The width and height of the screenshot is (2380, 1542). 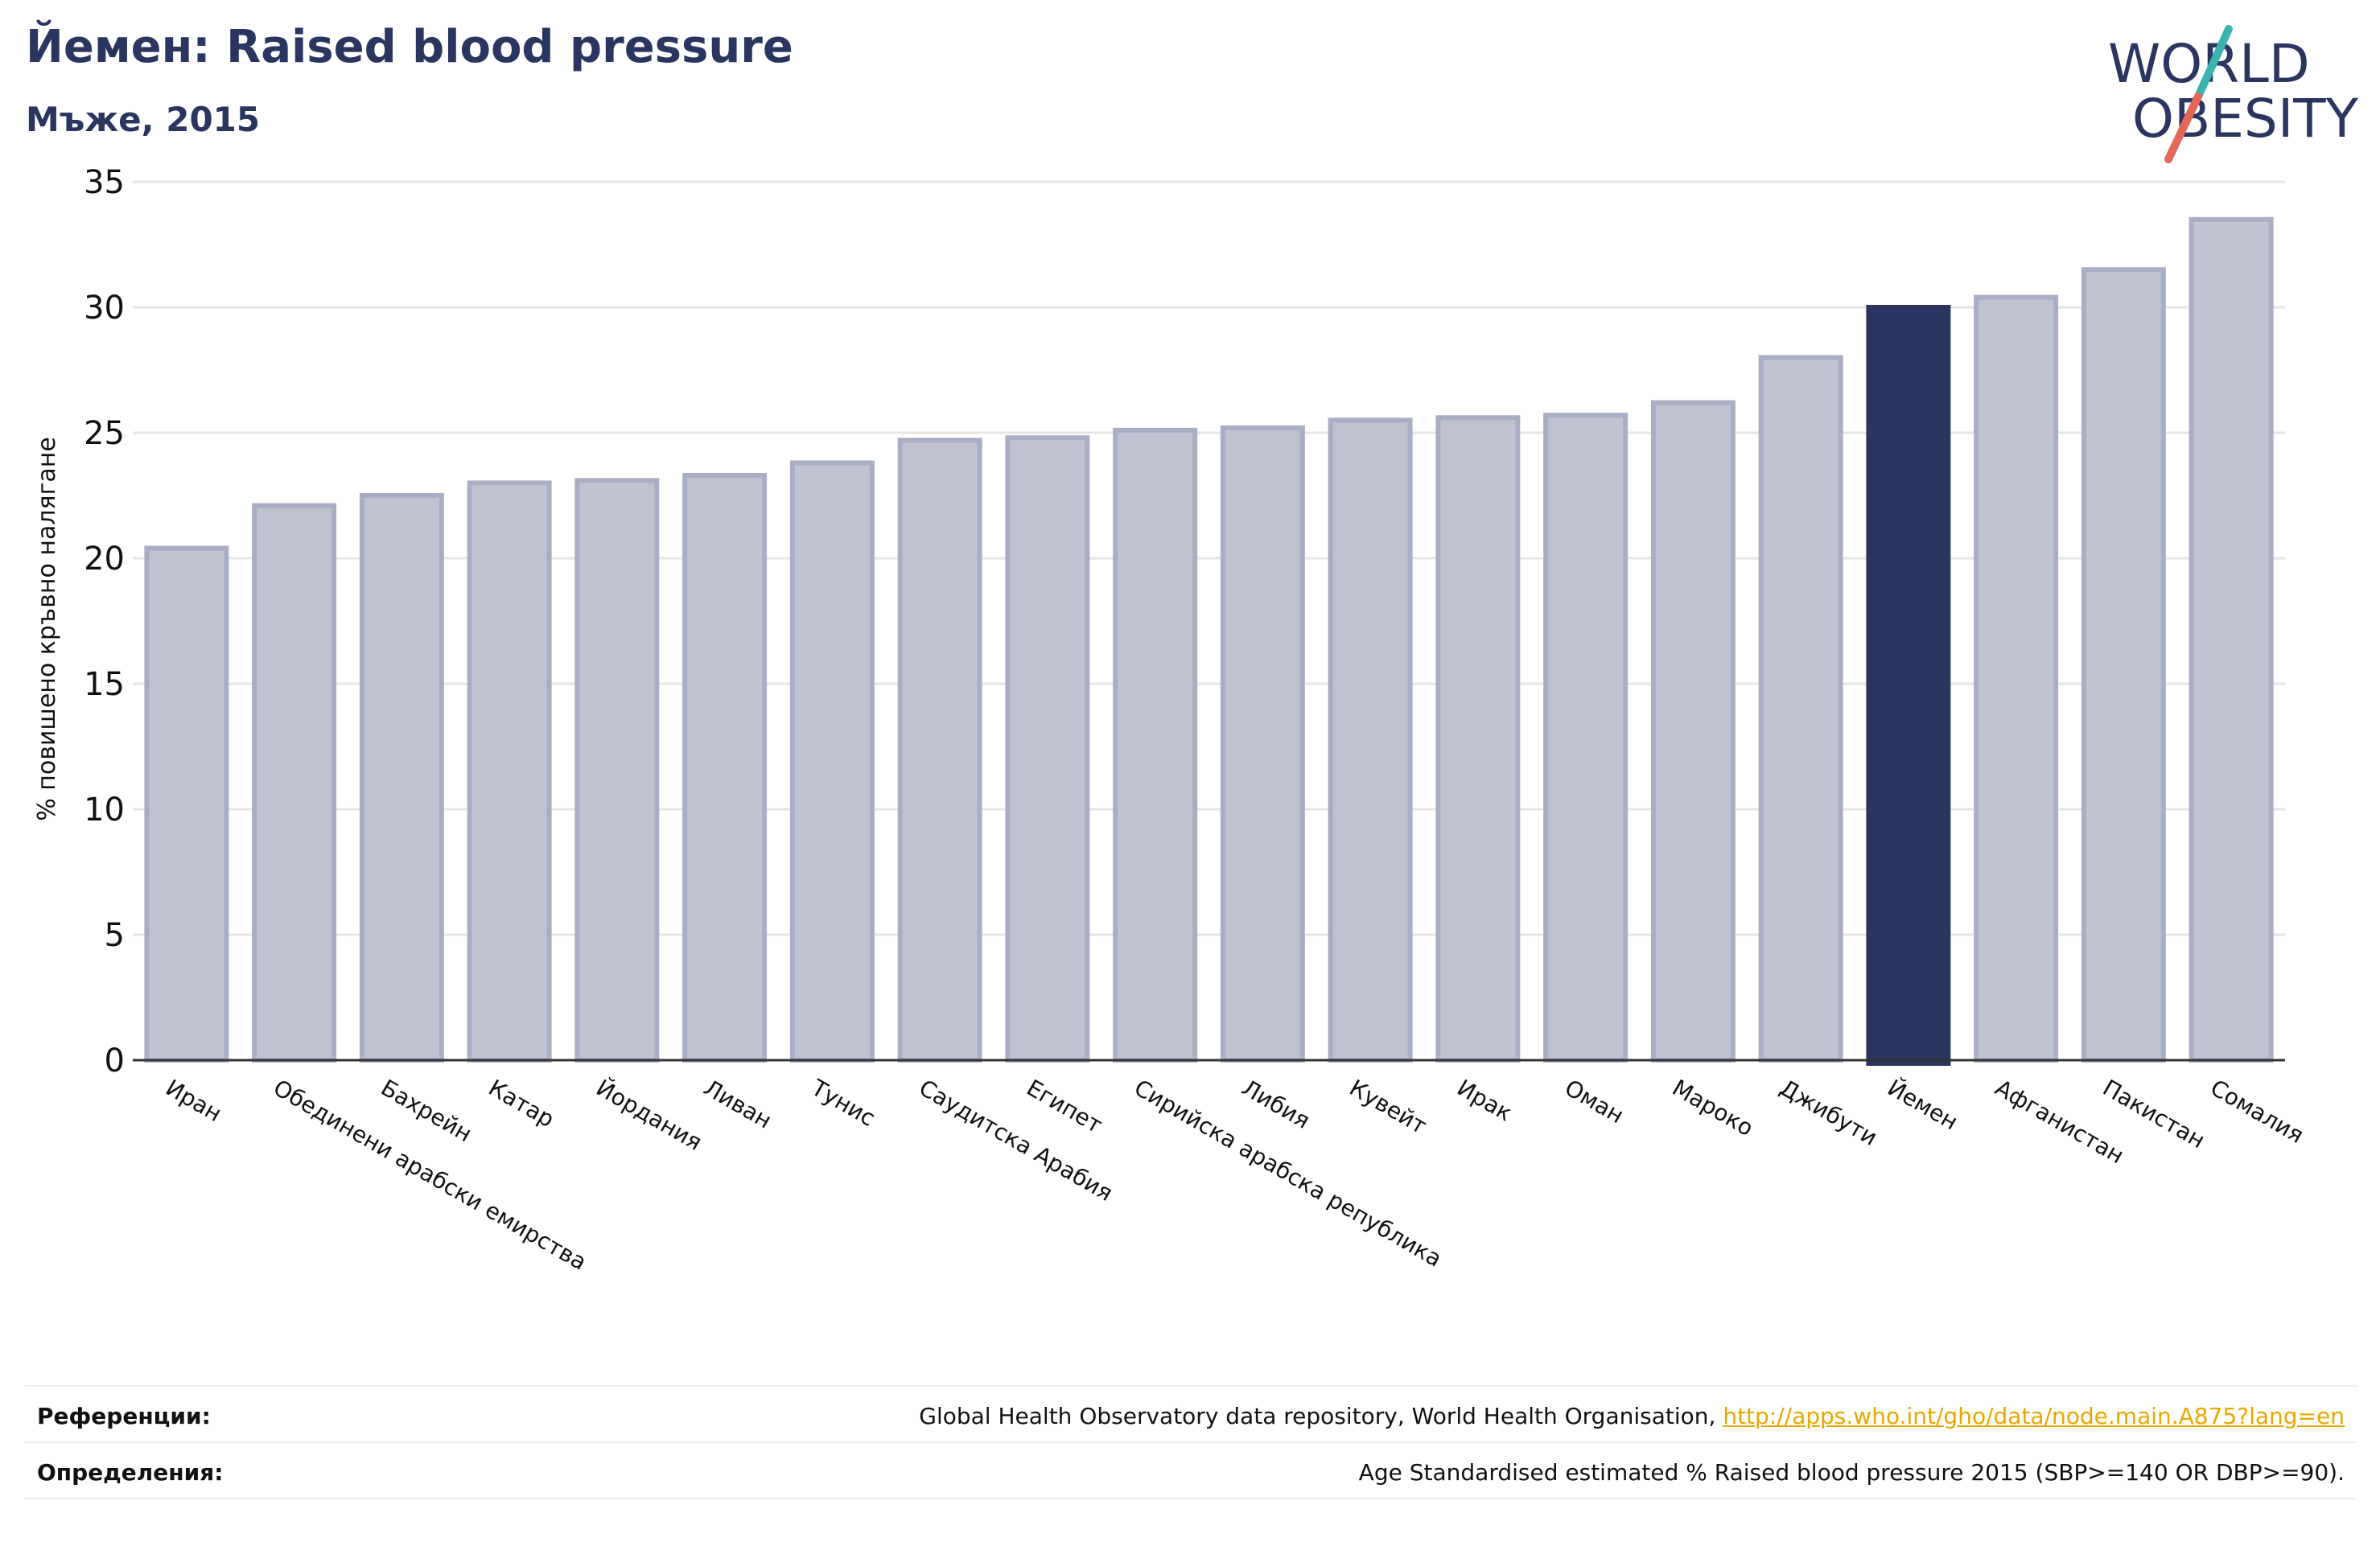 I want to click on y-tick-label: 30, so click(x=104, y=308).